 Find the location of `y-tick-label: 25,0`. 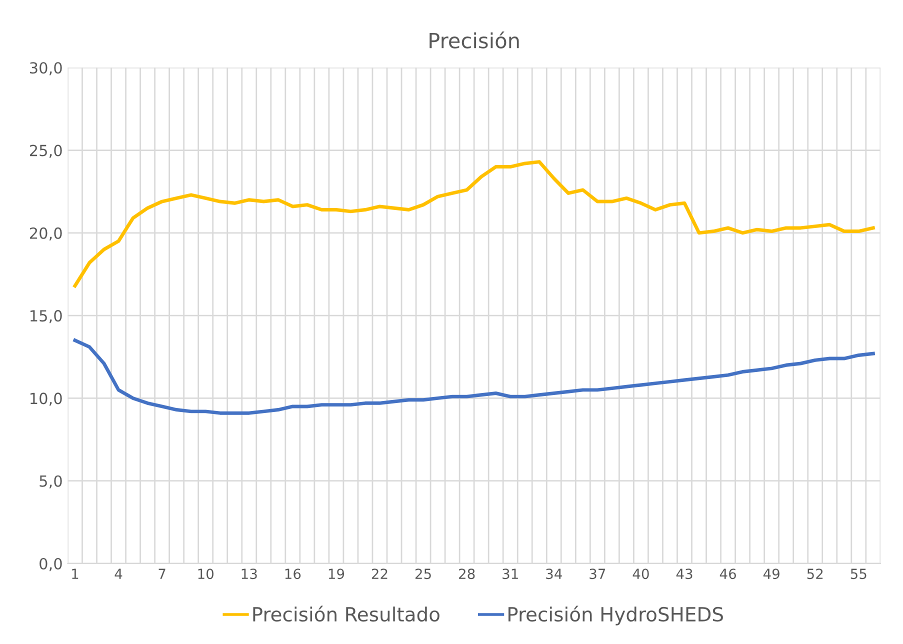

y-tick-label: 25,0 is located at coordinates (46, 151).